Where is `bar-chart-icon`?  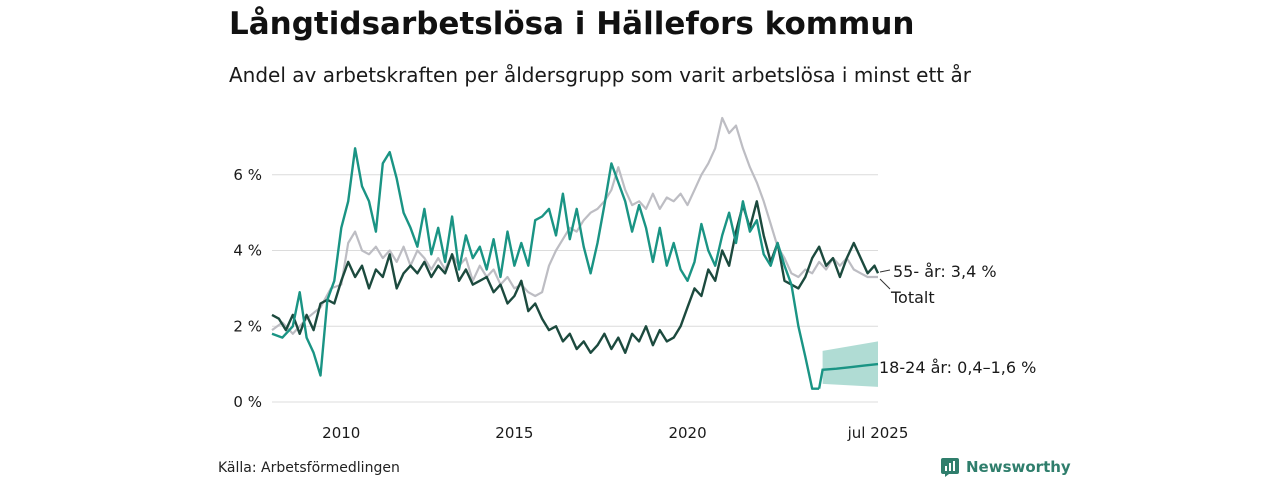 bar-chart-icon is located at coordinates (950, 467).